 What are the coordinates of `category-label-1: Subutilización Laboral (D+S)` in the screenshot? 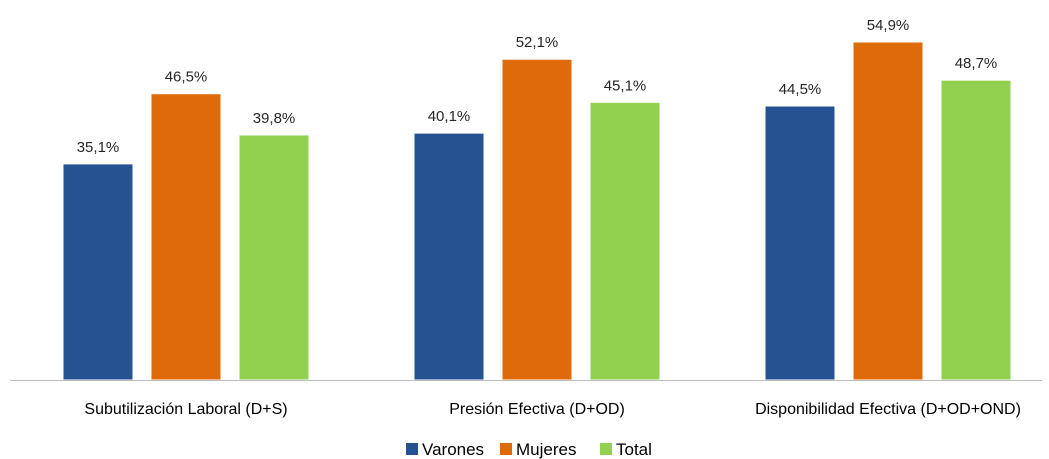 It's located at (185, 409).